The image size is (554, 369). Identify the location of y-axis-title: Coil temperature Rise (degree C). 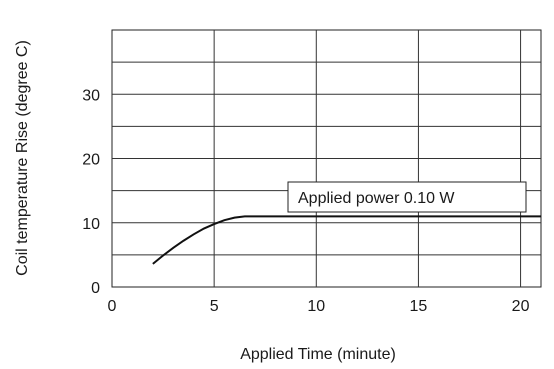
(22, 158).